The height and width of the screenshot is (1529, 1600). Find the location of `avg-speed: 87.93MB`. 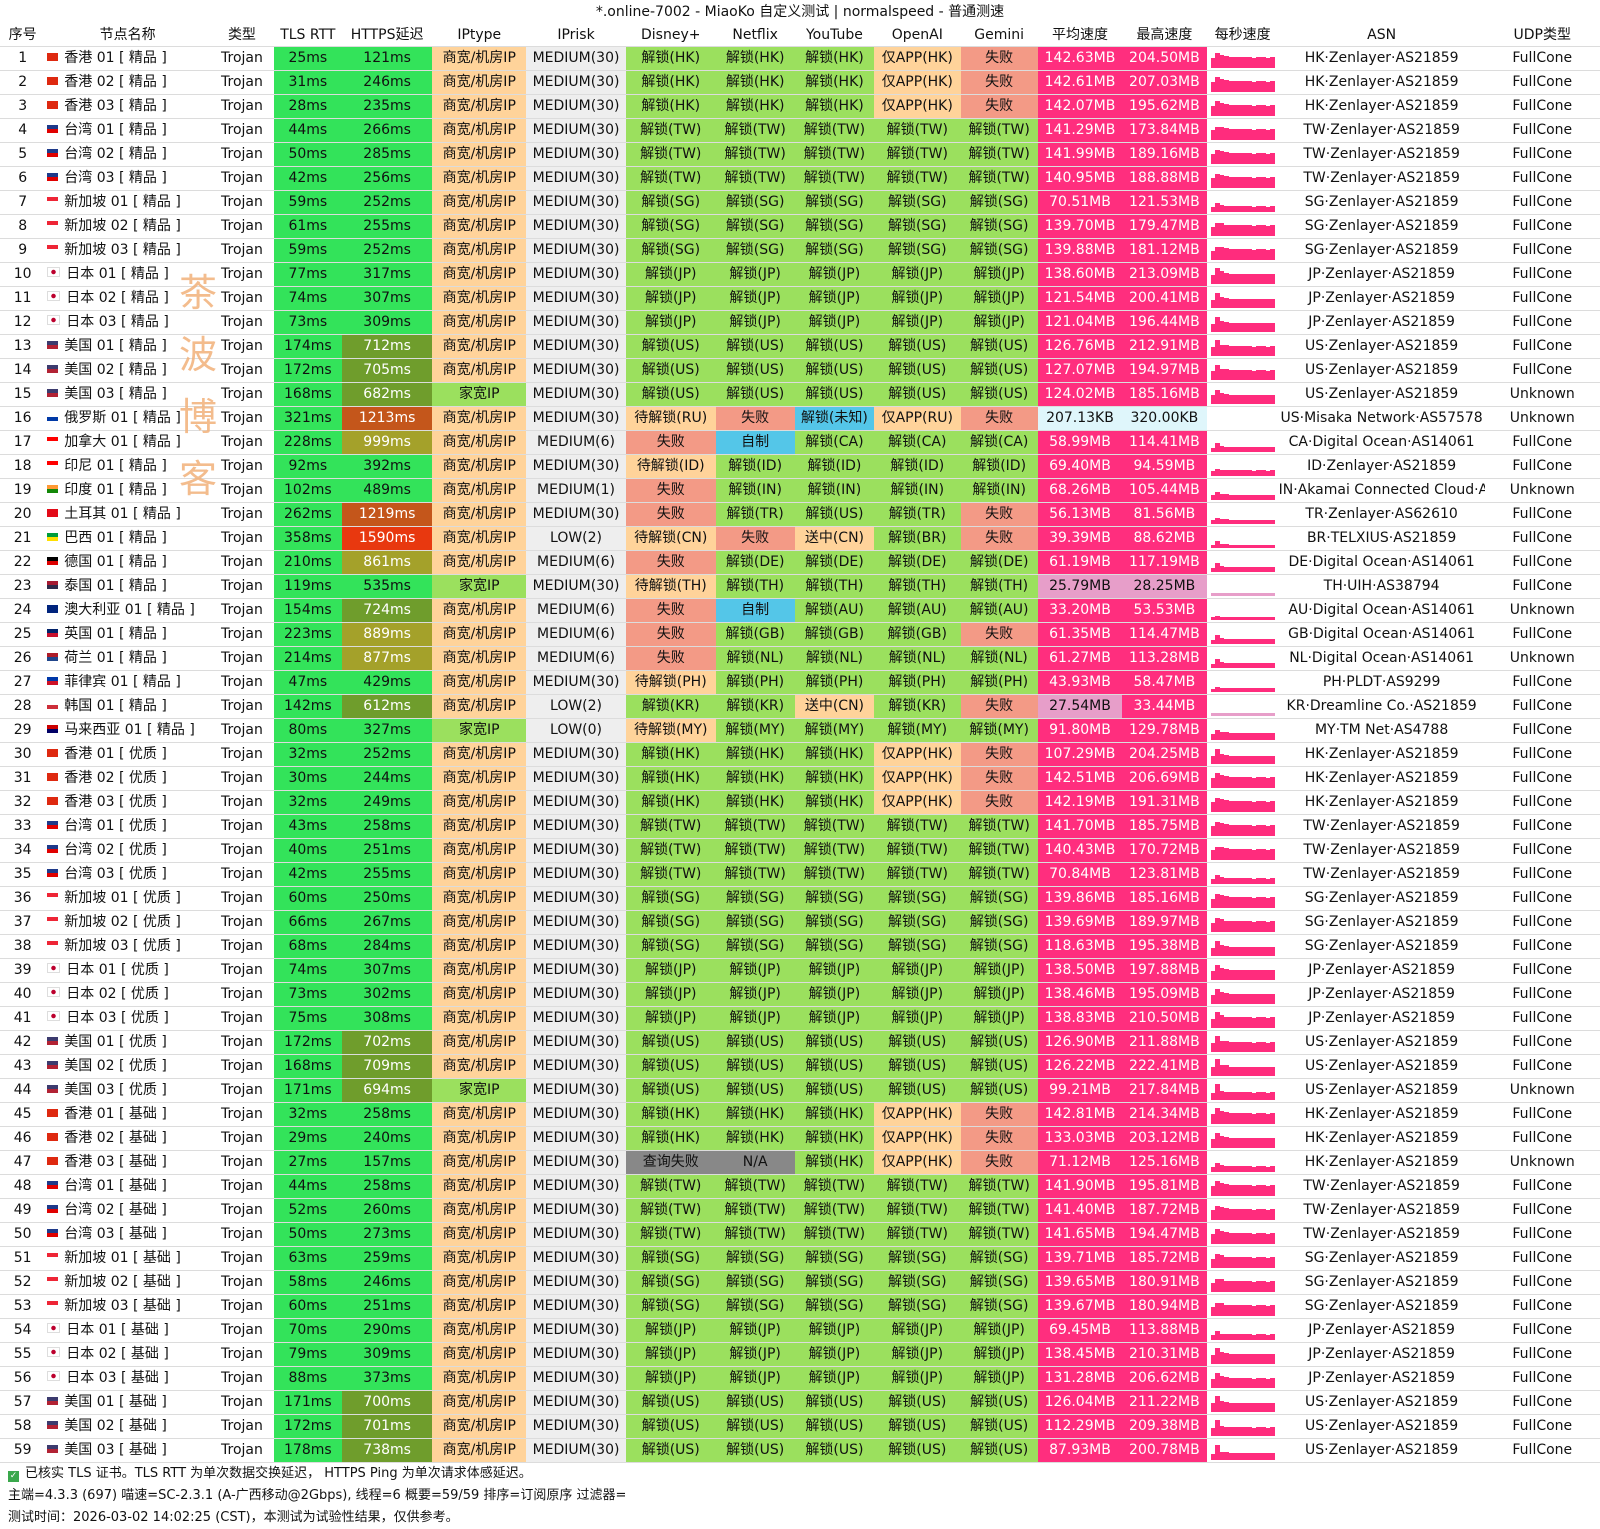

avg-speed: 87.93MB is located at coordinates (1080, 1450).